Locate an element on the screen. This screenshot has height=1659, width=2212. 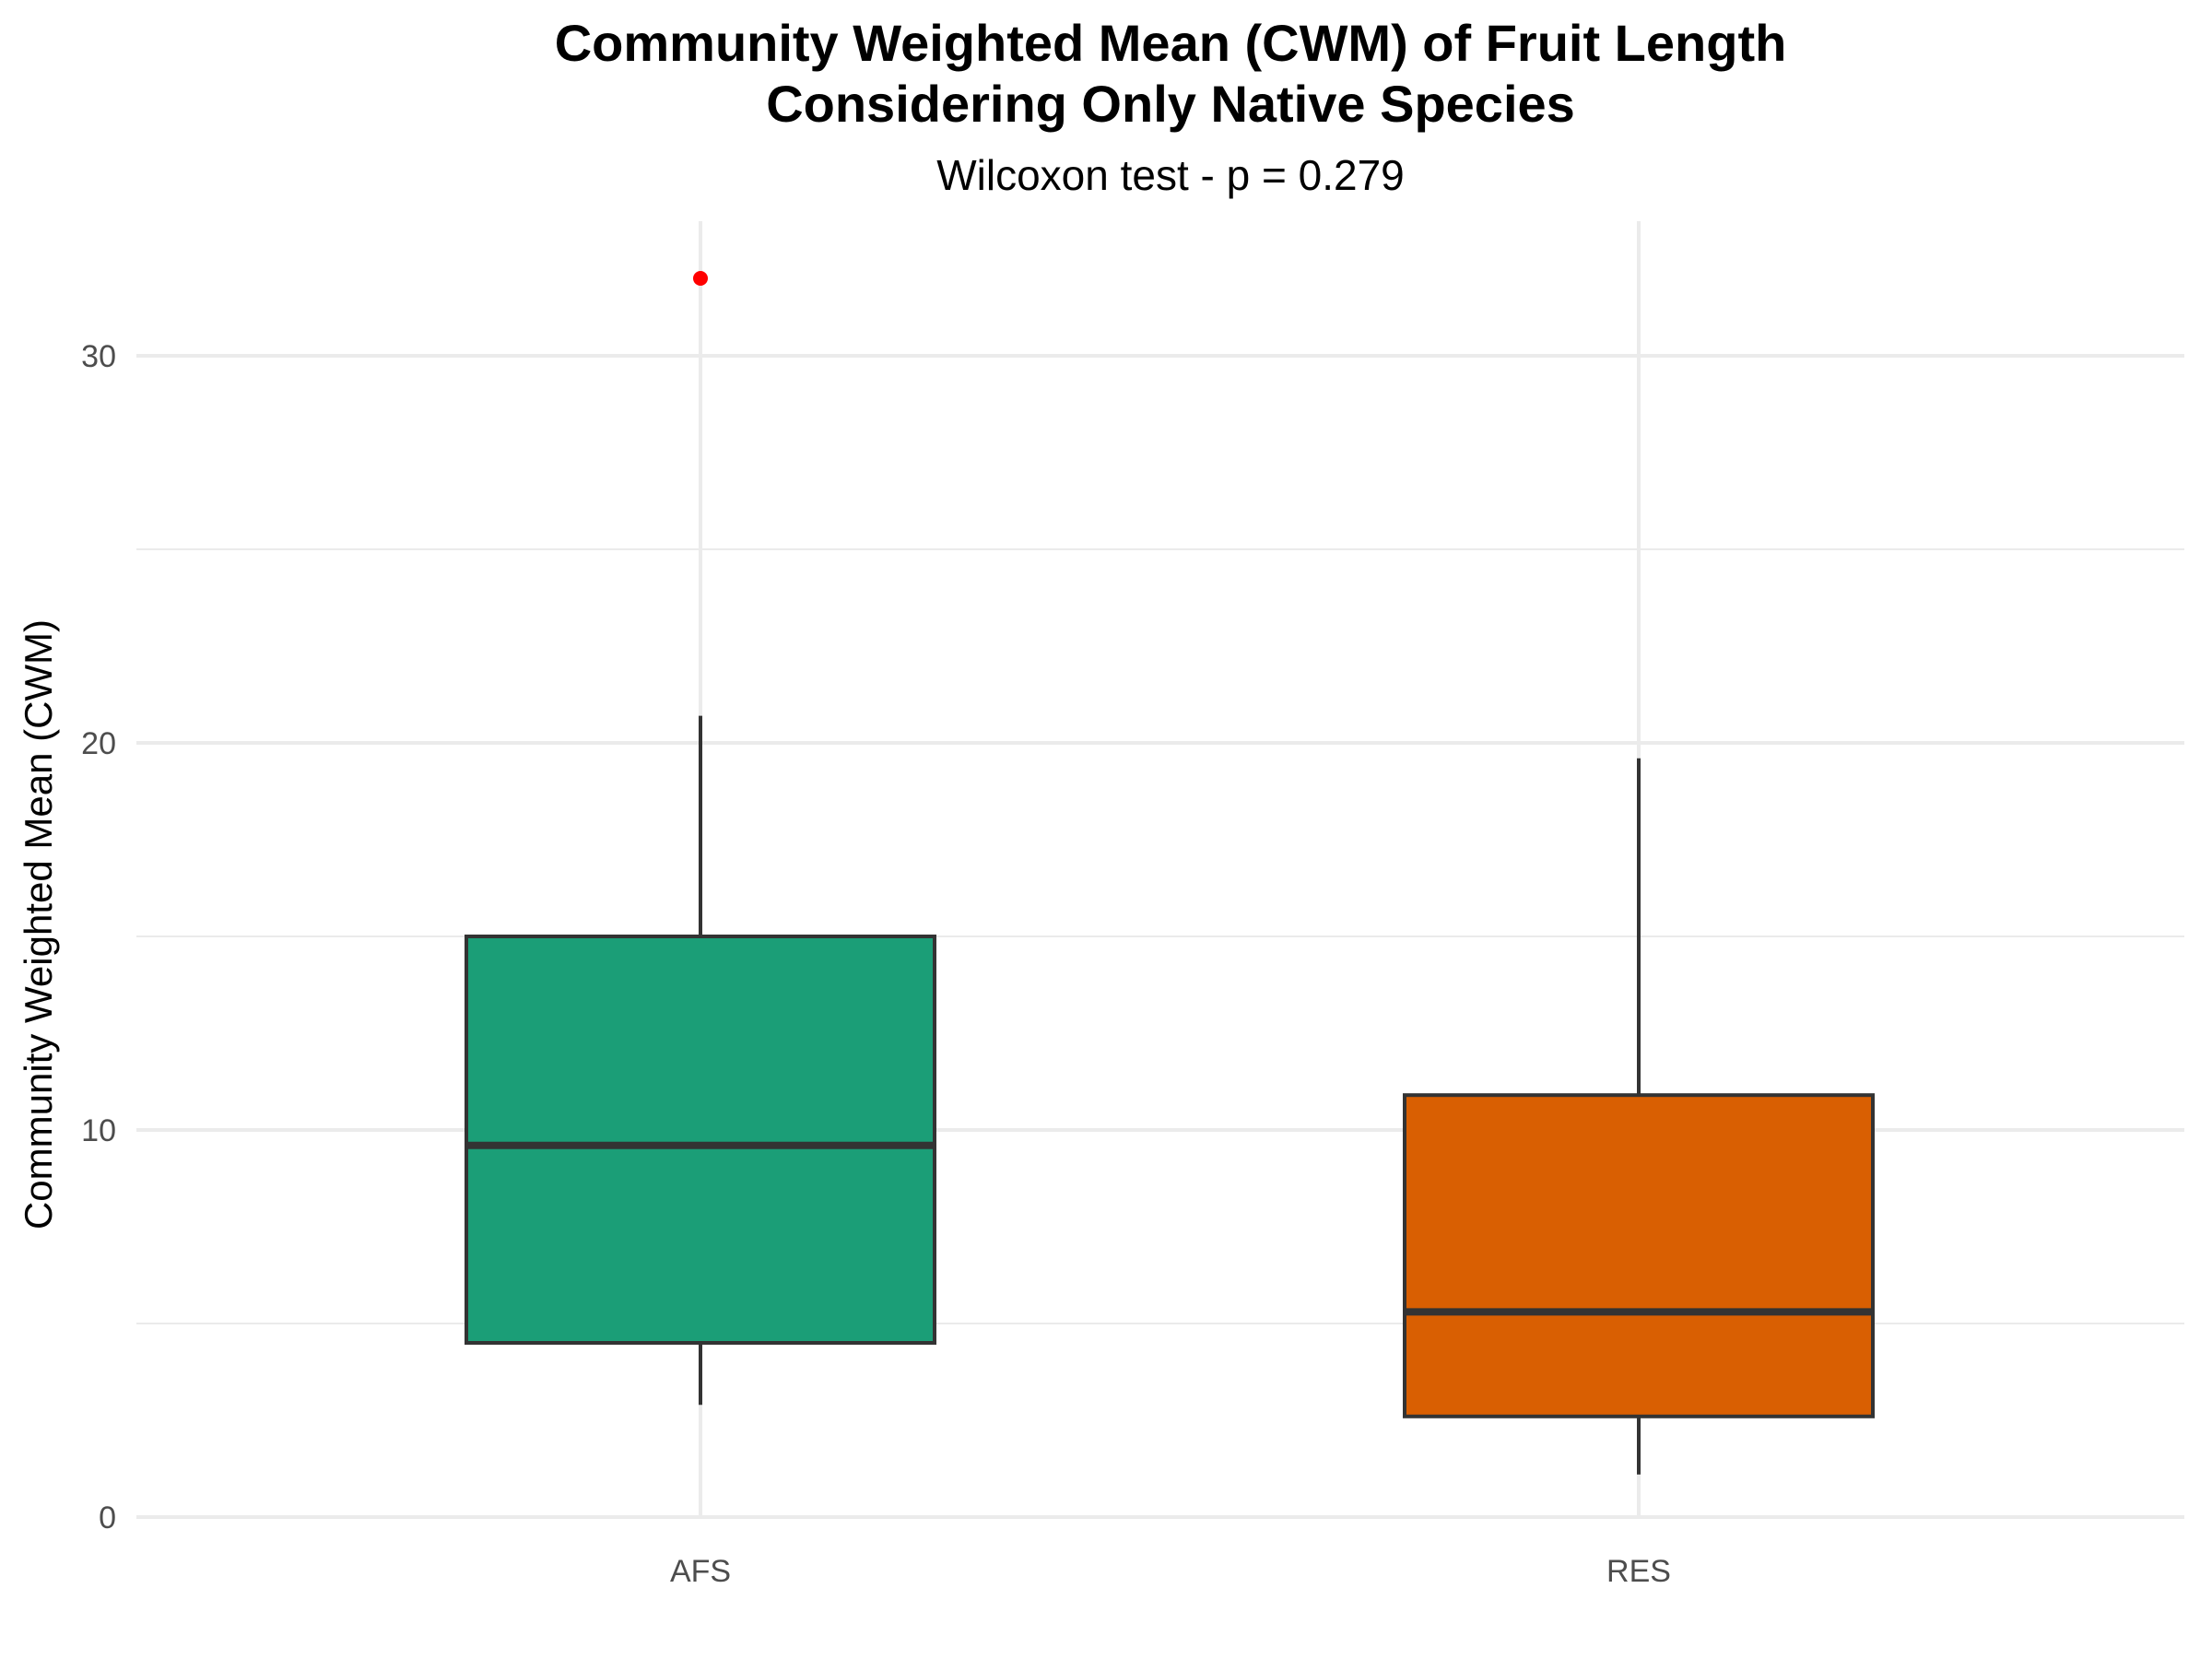
y-axis-label: Community Weighted Mean (CWM) is located at coordinates (38, 924).